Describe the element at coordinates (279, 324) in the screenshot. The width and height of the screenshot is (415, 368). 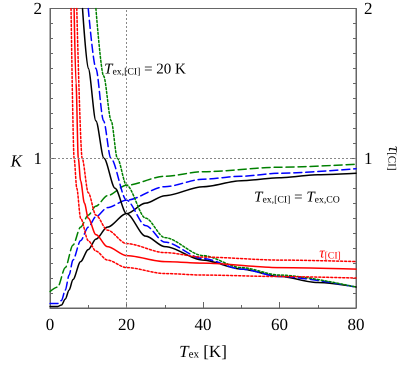
I see `x-tick-label: 60` at that location.